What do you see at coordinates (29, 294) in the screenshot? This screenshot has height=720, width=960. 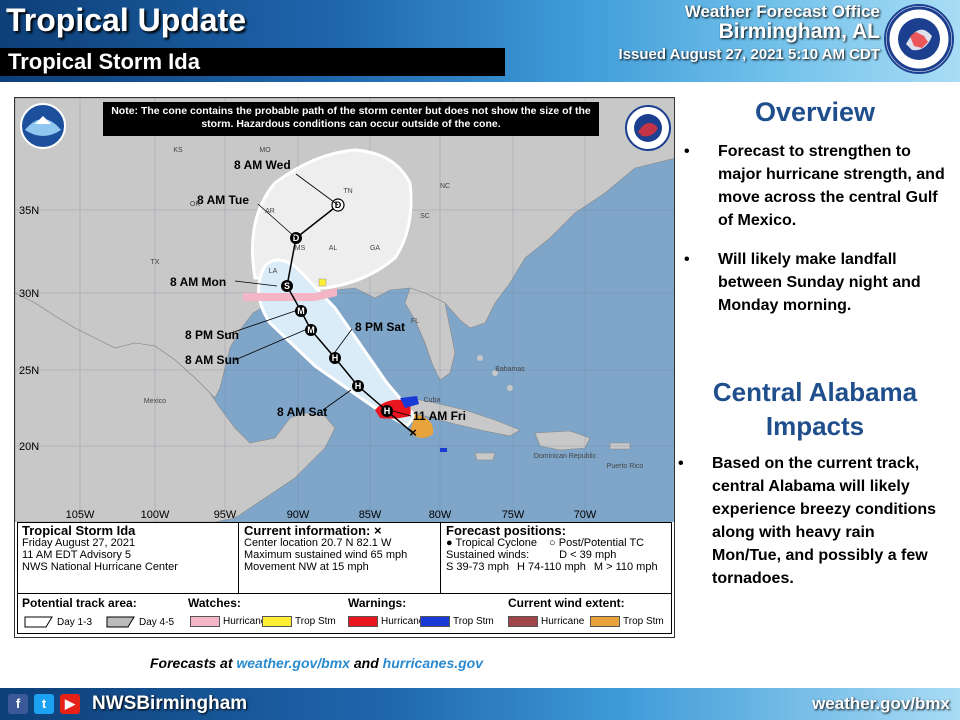 I see `lat-label: 30N` at bounding box center [29, 294].